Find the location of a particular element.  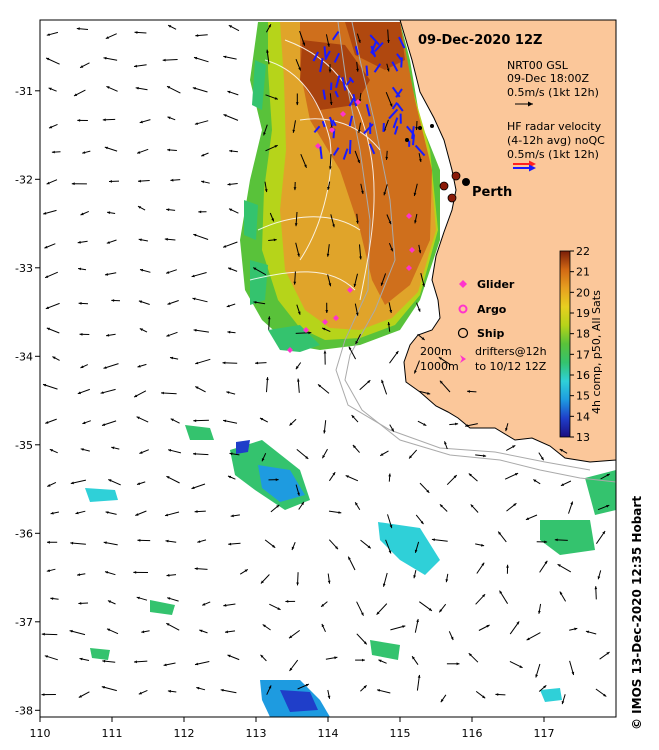

model-scale-arrow is located at coordinates (524, 104).